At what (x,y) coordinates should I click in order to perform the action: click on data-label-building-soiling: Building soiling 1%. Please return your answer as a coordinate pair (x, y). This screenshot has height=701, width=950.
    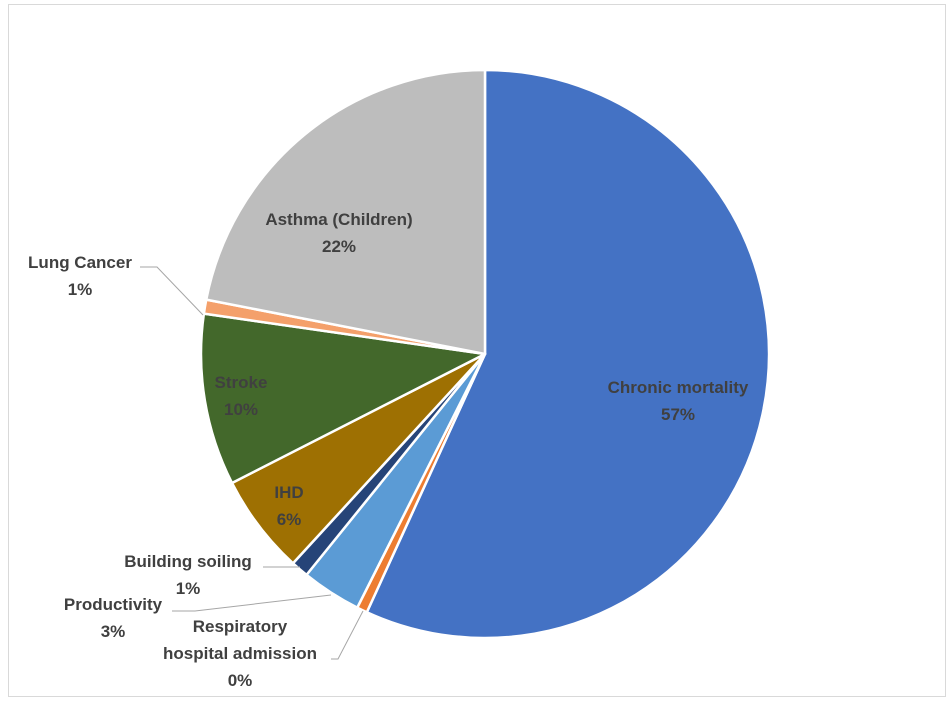
    Looking at the image, I should click on (187, 575).